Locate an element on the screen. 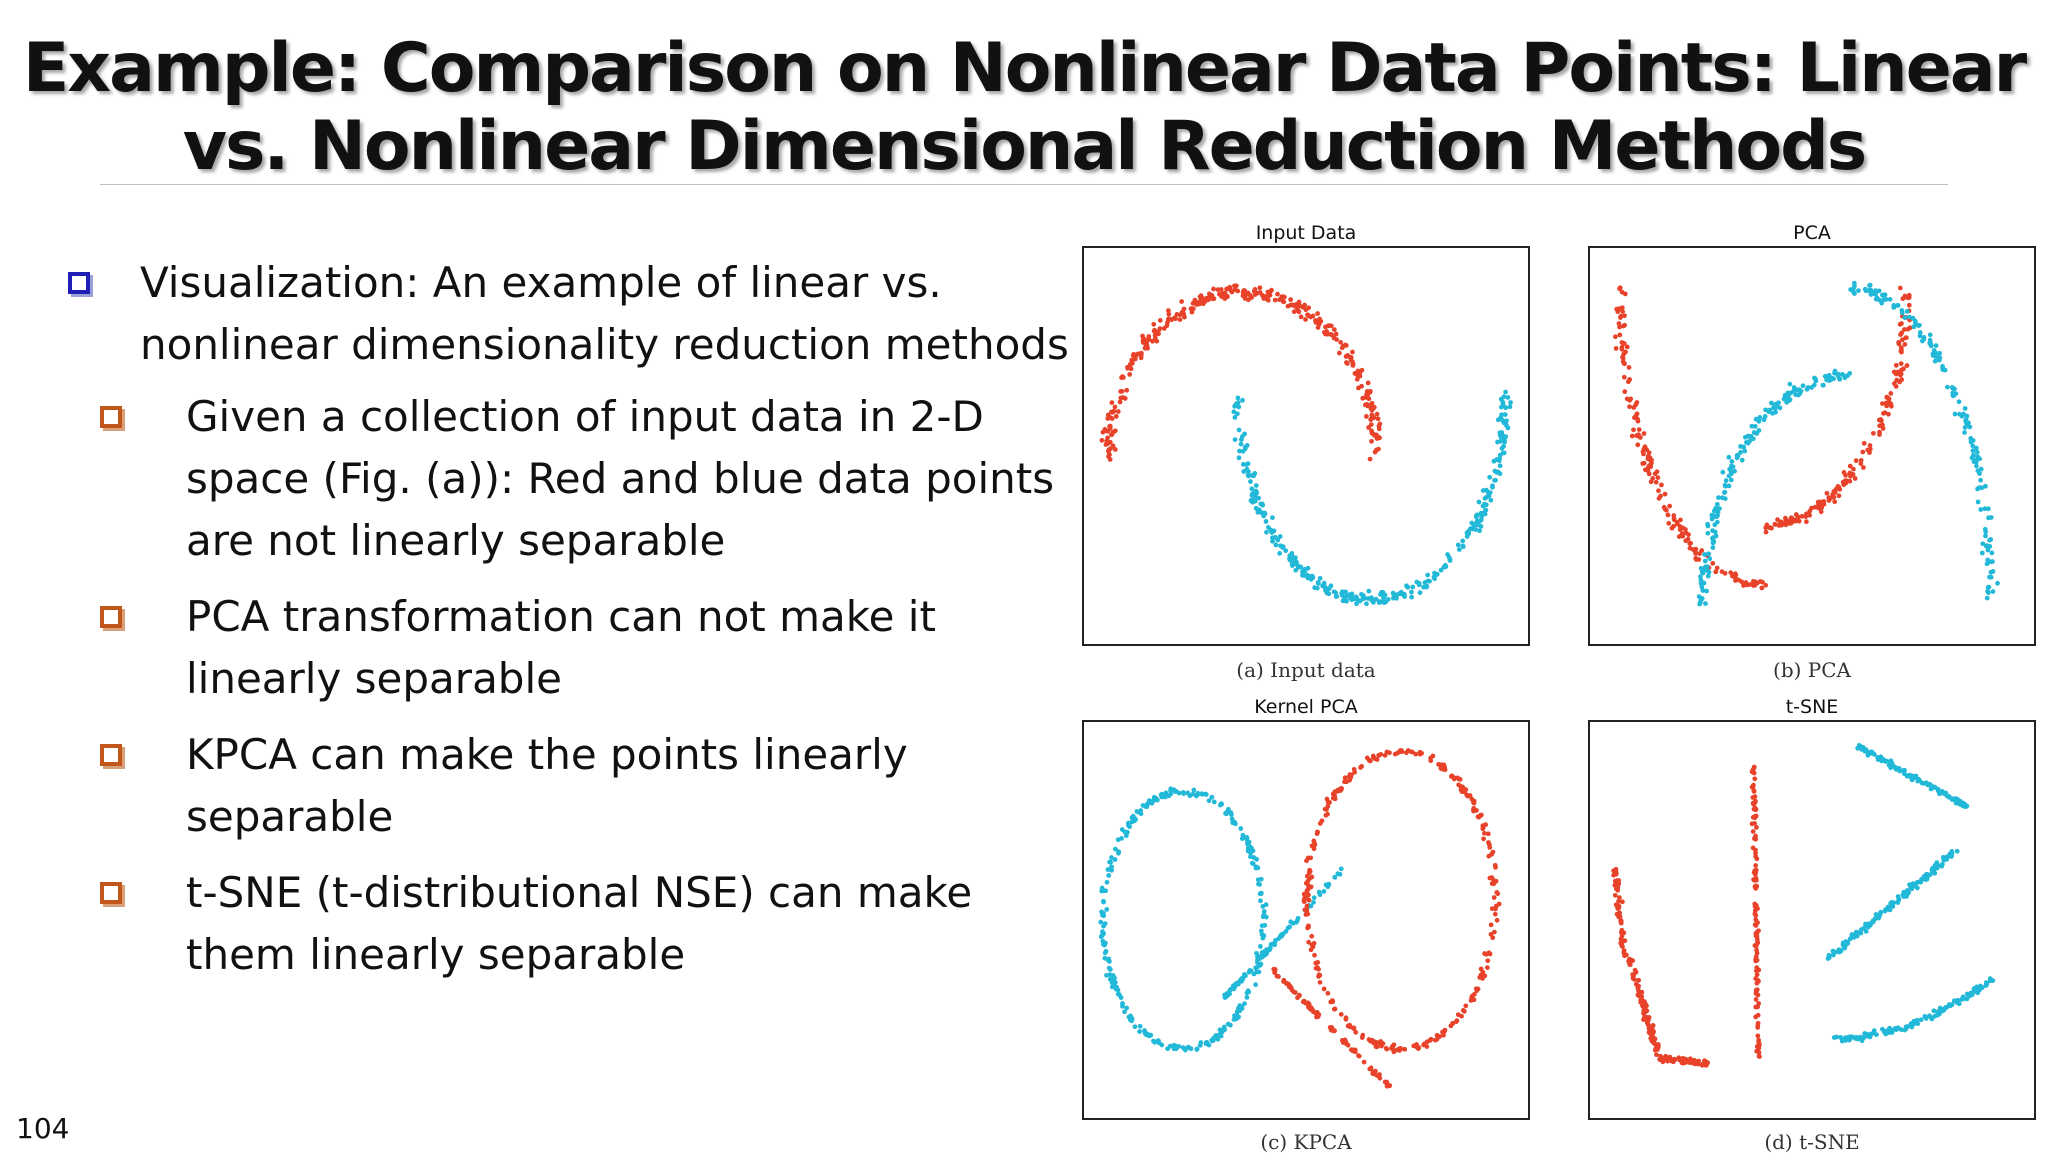 This screenshot has width=2048, height=1154. square-bullet-icon is located at coordinates (111, 755).